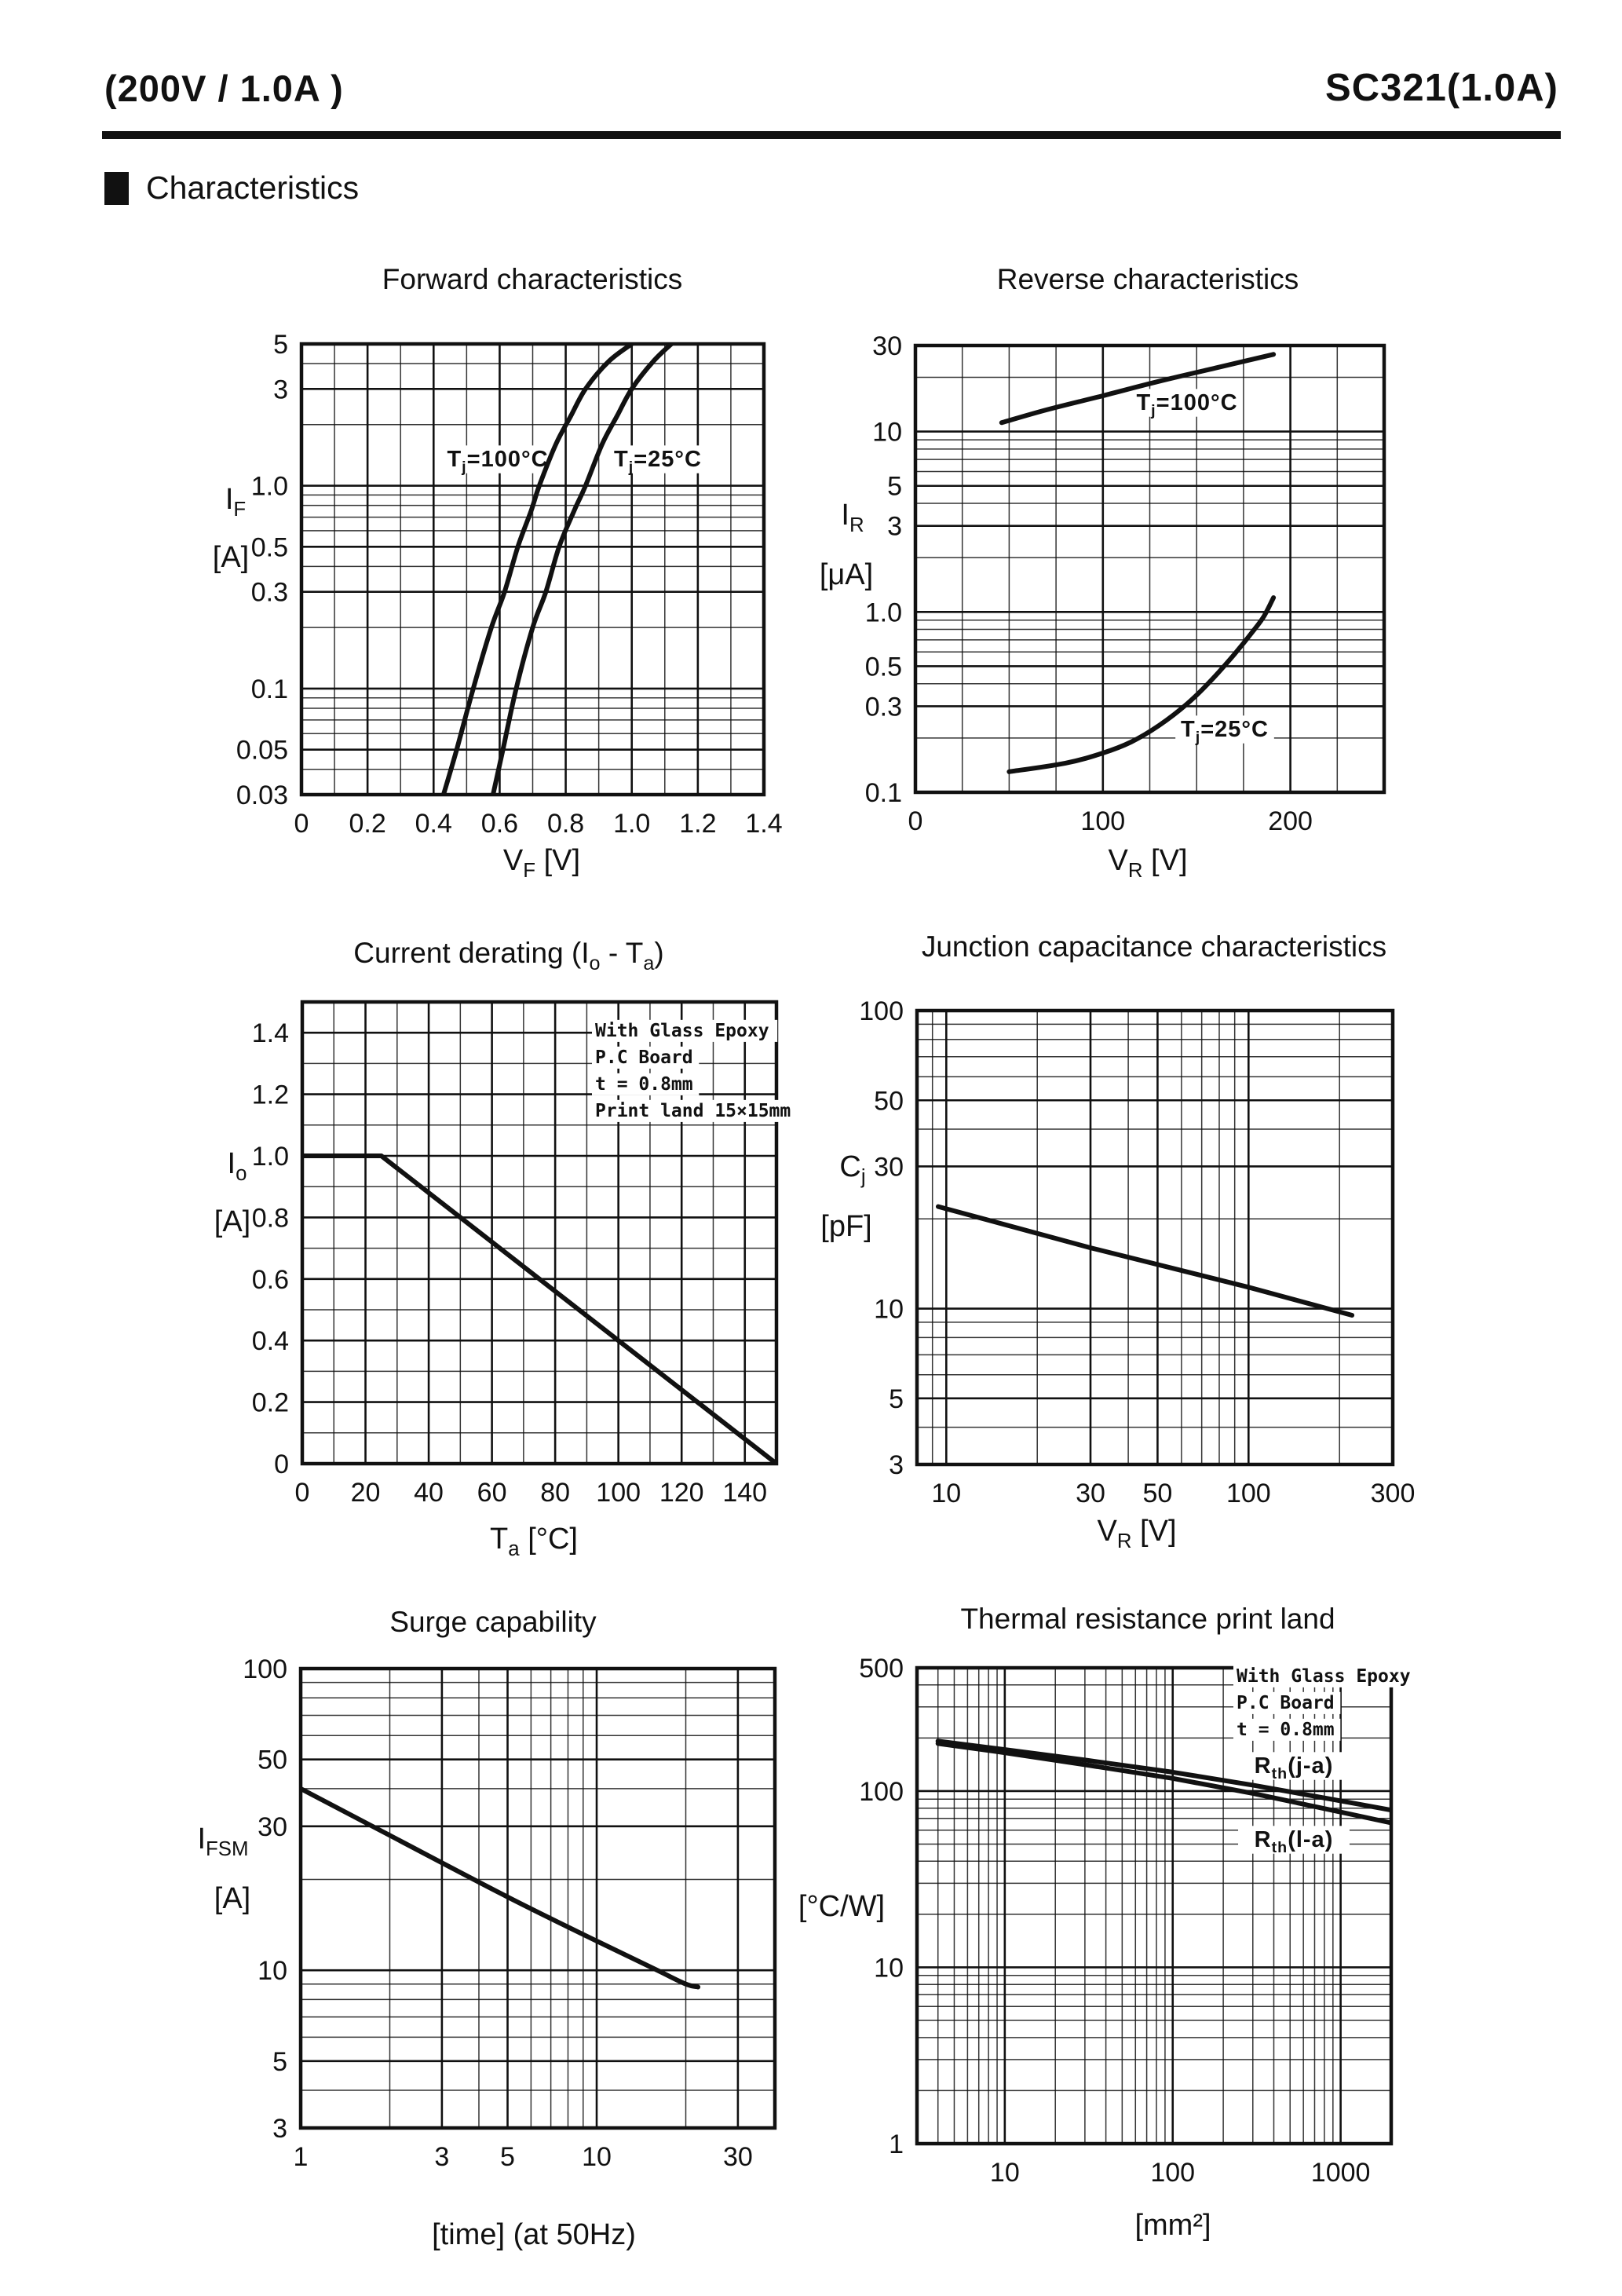  Describe the element at coordinates (269, 689) in the screenshot. I see `y-tick-label: 0.1` at that location.